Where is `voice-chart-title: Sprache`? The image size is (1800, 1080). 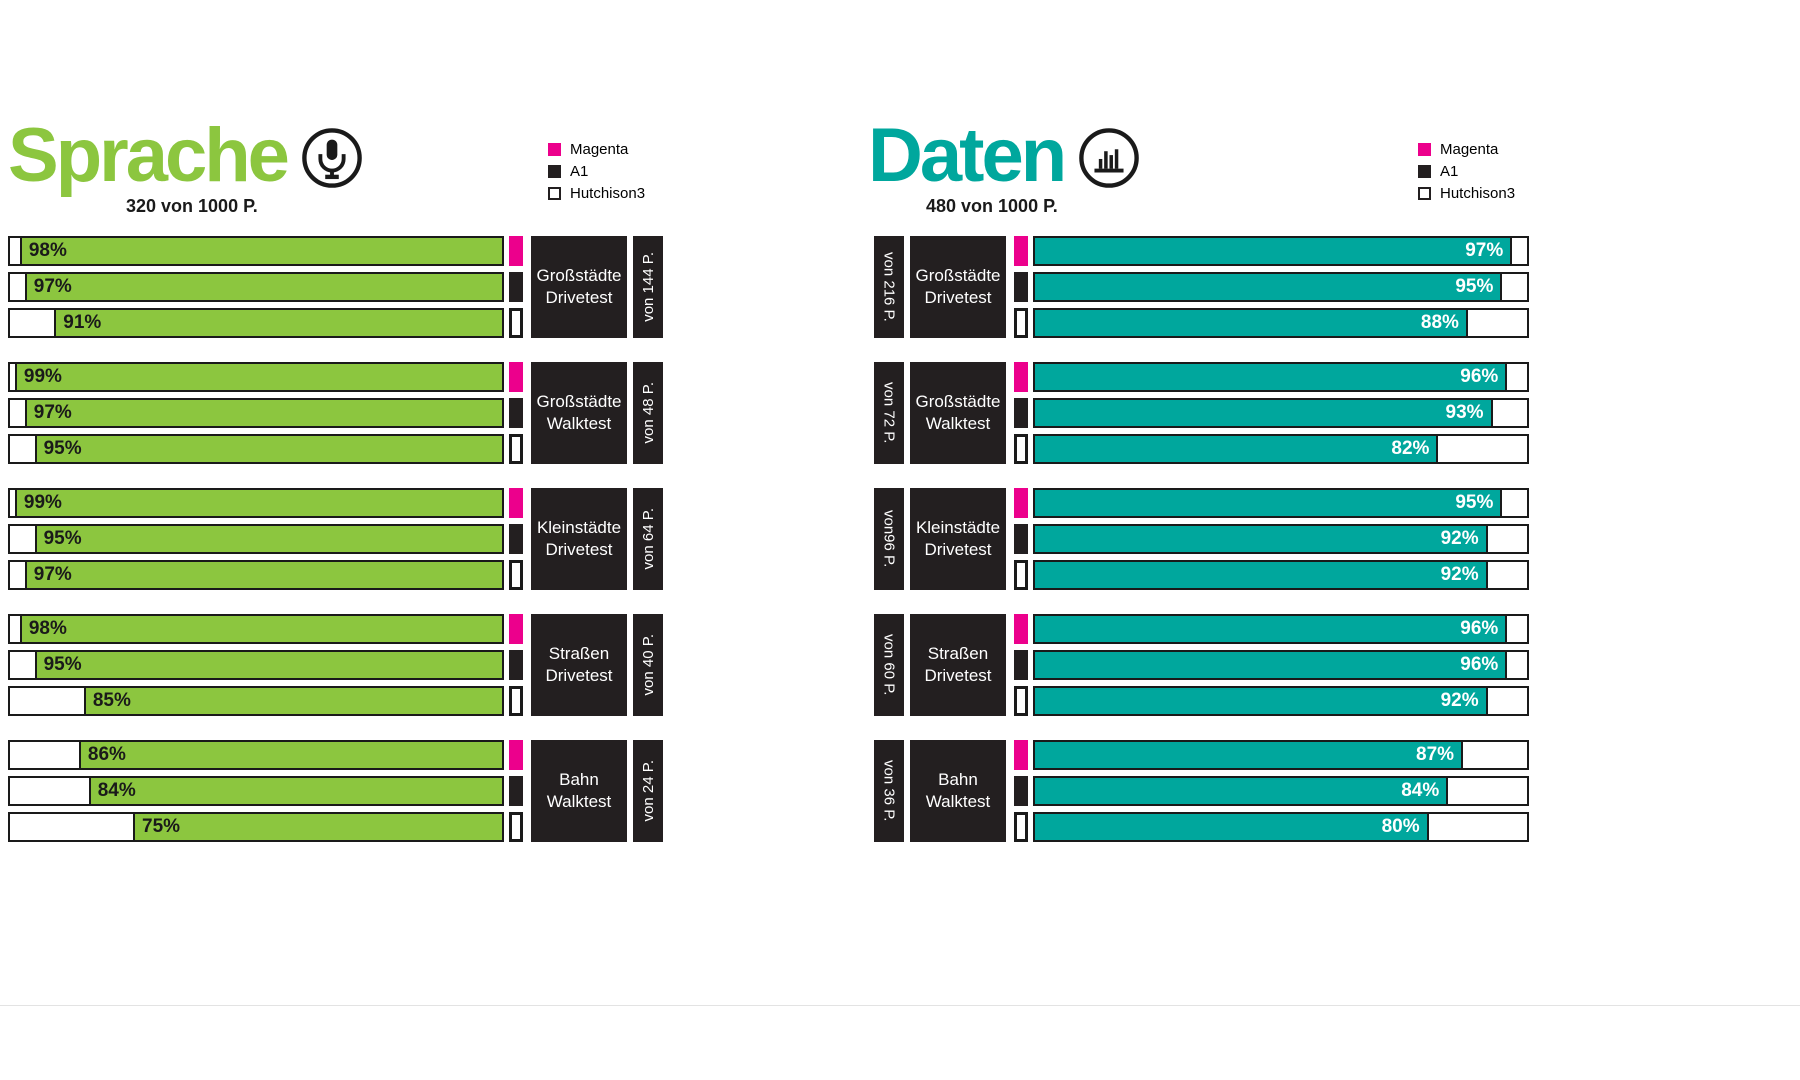 voice-chart-title: Sprache is located at coordinates (149, 155).